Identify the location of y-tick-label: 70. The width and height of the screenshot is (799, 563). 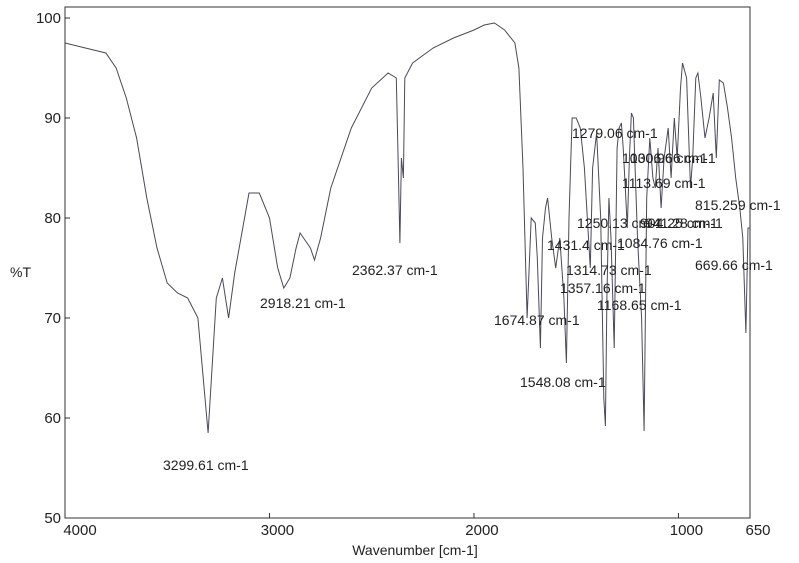
(52, 318).